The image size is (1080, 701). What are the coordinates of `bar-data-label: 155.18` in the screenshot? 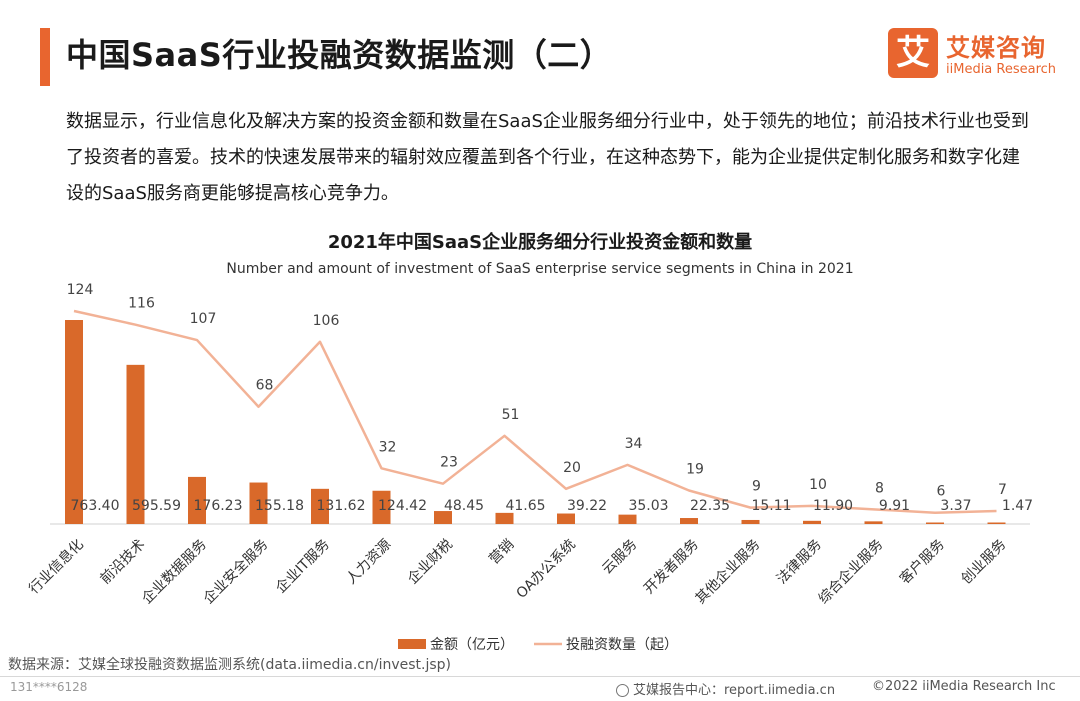 It's located at (279, 506).